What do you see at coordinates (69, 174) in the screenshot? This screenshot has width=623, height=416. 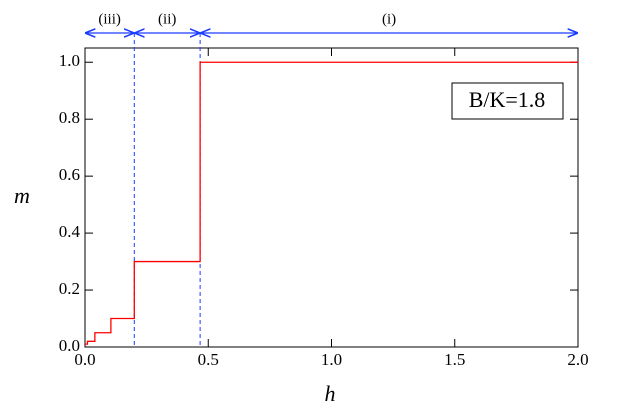 I see `y-tick-label: 0.6` at bounding box center [69, 174].